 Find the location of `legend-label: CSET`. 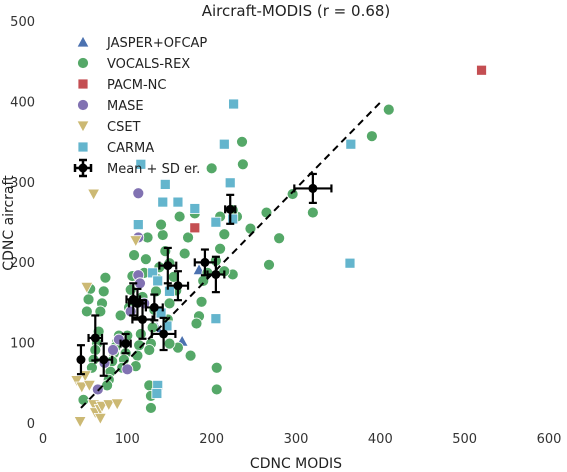

legend-label: CSET is located at coordinates (124, 127).